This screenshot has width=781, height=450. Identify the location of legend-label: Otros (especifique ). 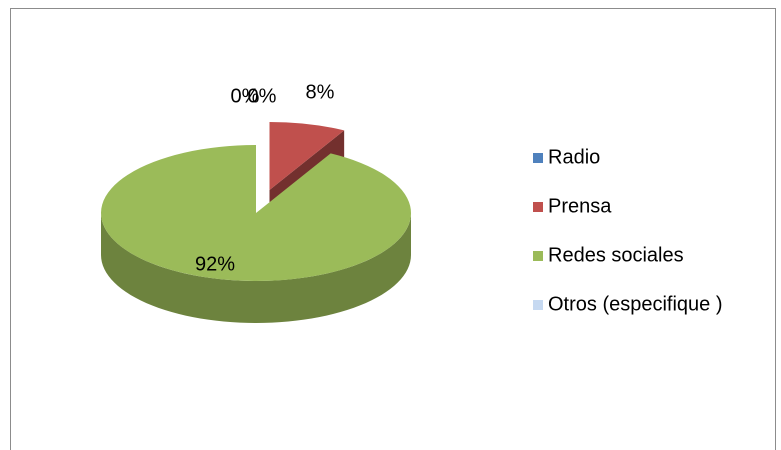
(635, 304).